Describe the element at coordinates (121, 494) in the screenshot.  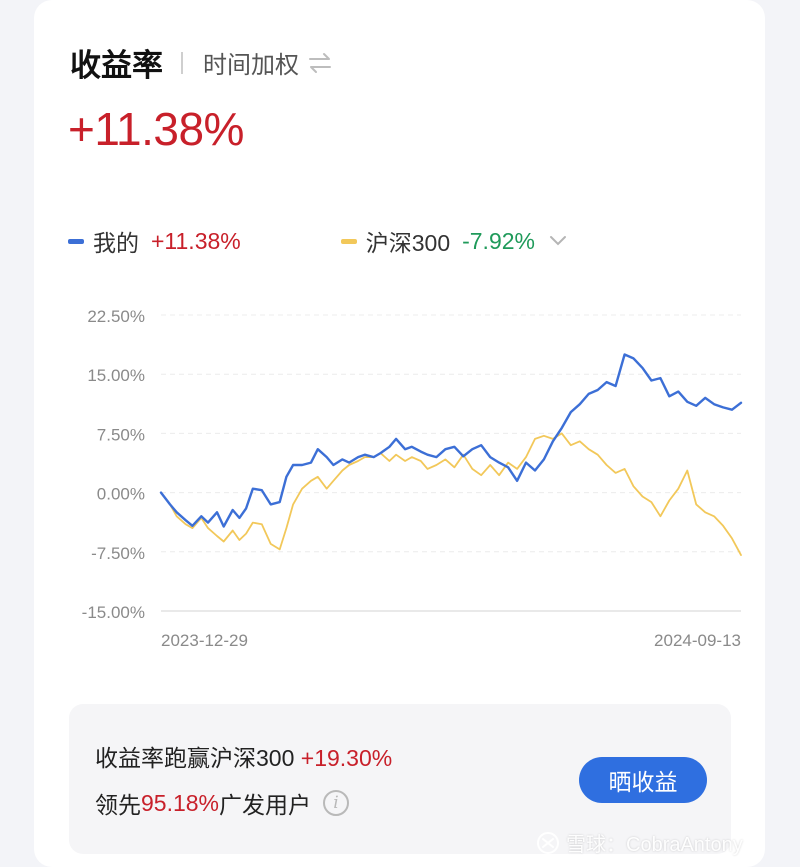
I see `y-tick-label: 0.00%` at that location.